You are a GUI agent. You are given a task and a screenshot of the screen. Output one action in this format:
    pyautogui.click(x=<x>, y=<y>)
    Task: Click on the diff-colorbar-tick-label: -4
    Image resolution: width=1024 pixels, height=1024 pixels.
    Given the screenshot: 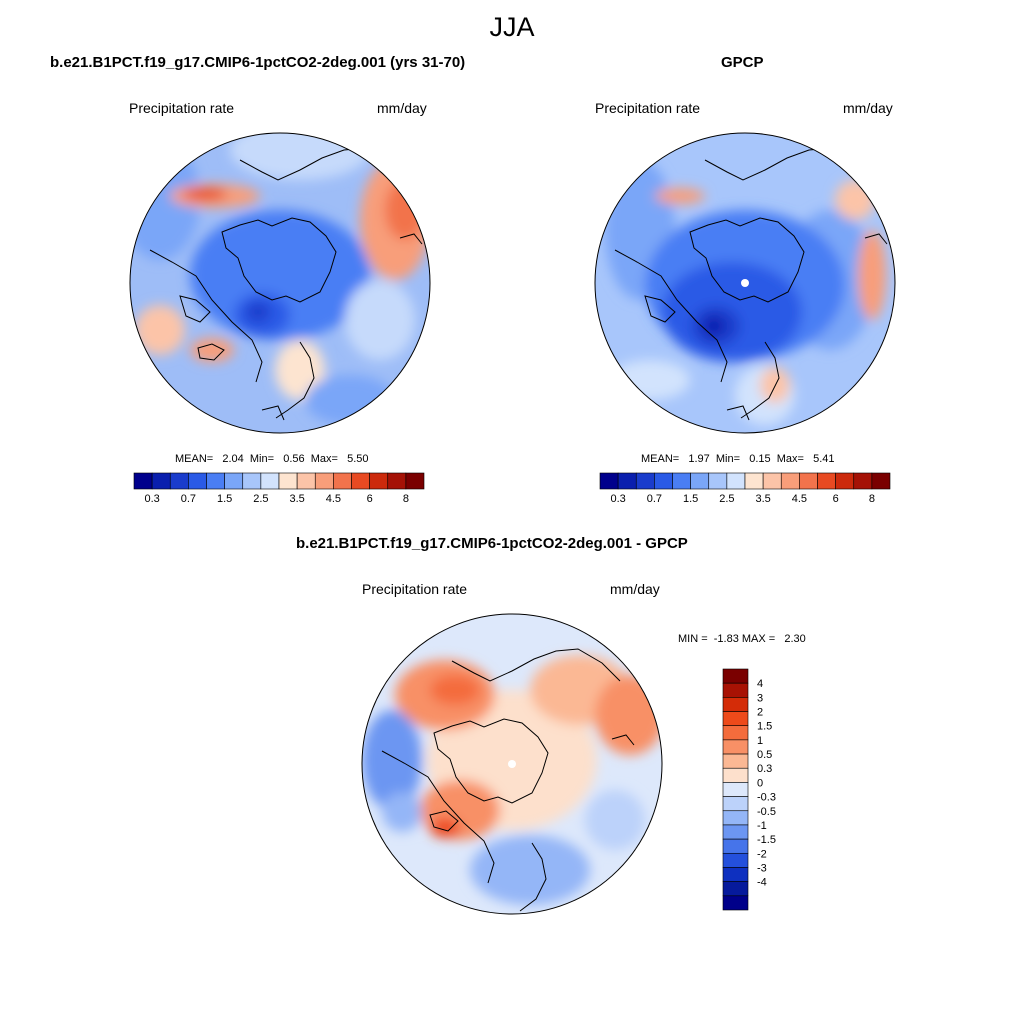 What is the action you would take?
    pyautogui.click(x=762, y=883)
    